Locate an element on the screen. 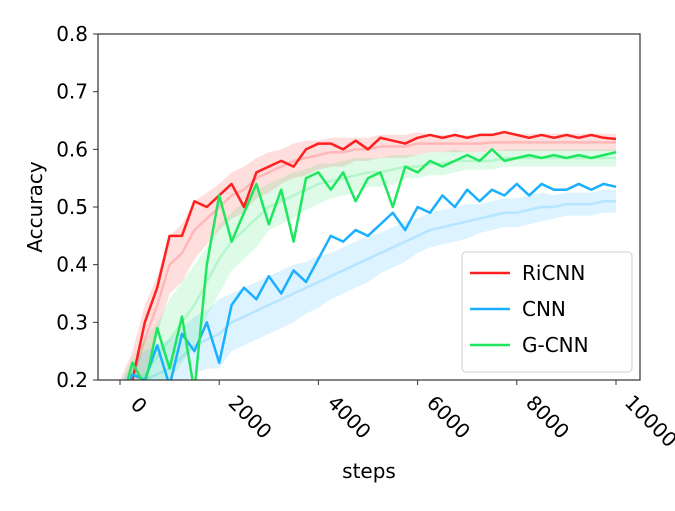 This screenshot has height=511, width=675. legend-label-g-cnn: G-CNN is located at coordinates (555, 345).